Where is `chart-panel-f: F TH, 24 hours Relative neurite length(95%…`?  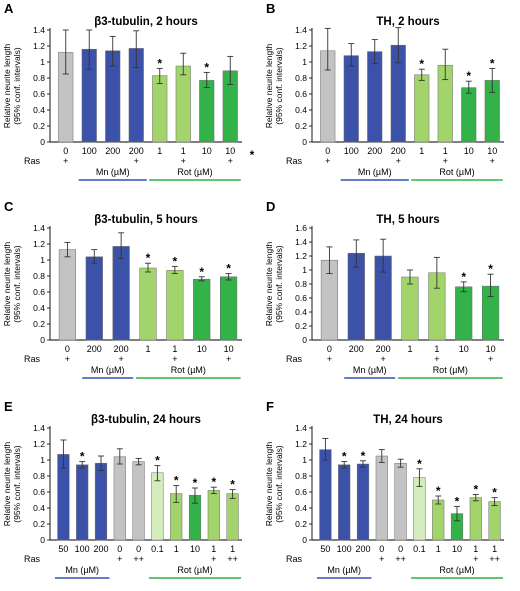 chart-panel-f: F TH, 24 hours Relative neurite length(95%… is located at coordinates (384, 489).